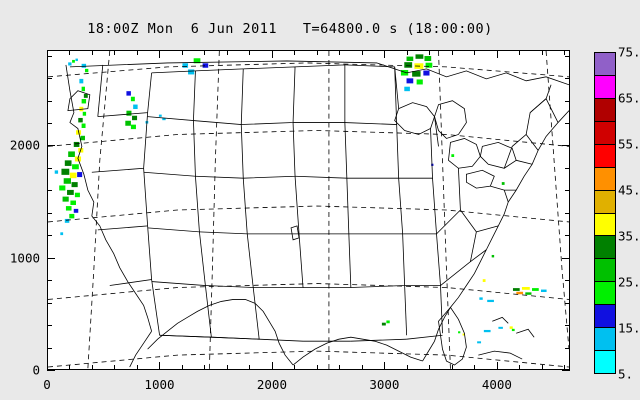 The image size is (640, 400). Describe the element at coordinates (629, 98) in the screenshot. I see `colorbar-tick-label: 65.` at that location.